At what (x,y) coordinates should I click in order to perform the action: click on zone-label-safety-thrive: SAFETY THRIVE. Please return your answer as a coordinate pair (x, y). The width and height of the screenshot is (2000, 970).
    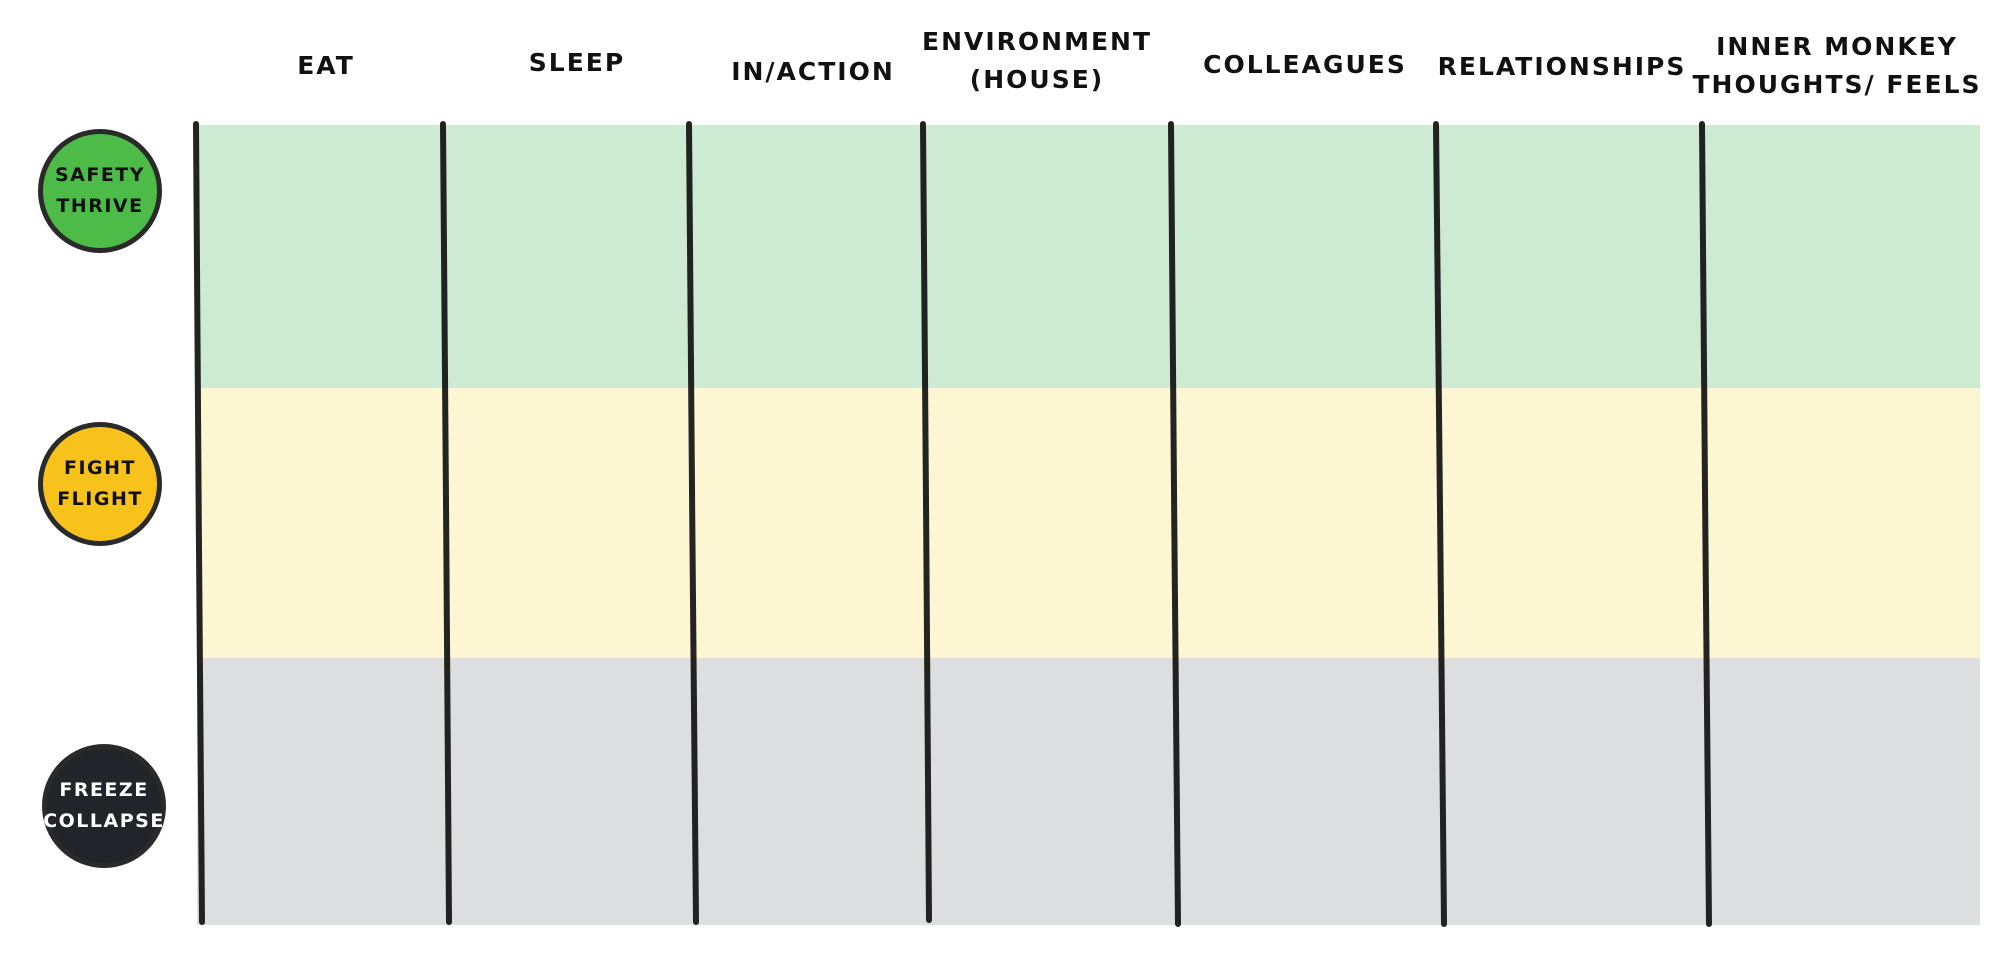
    Looking at the image, I should click on (100, 190).